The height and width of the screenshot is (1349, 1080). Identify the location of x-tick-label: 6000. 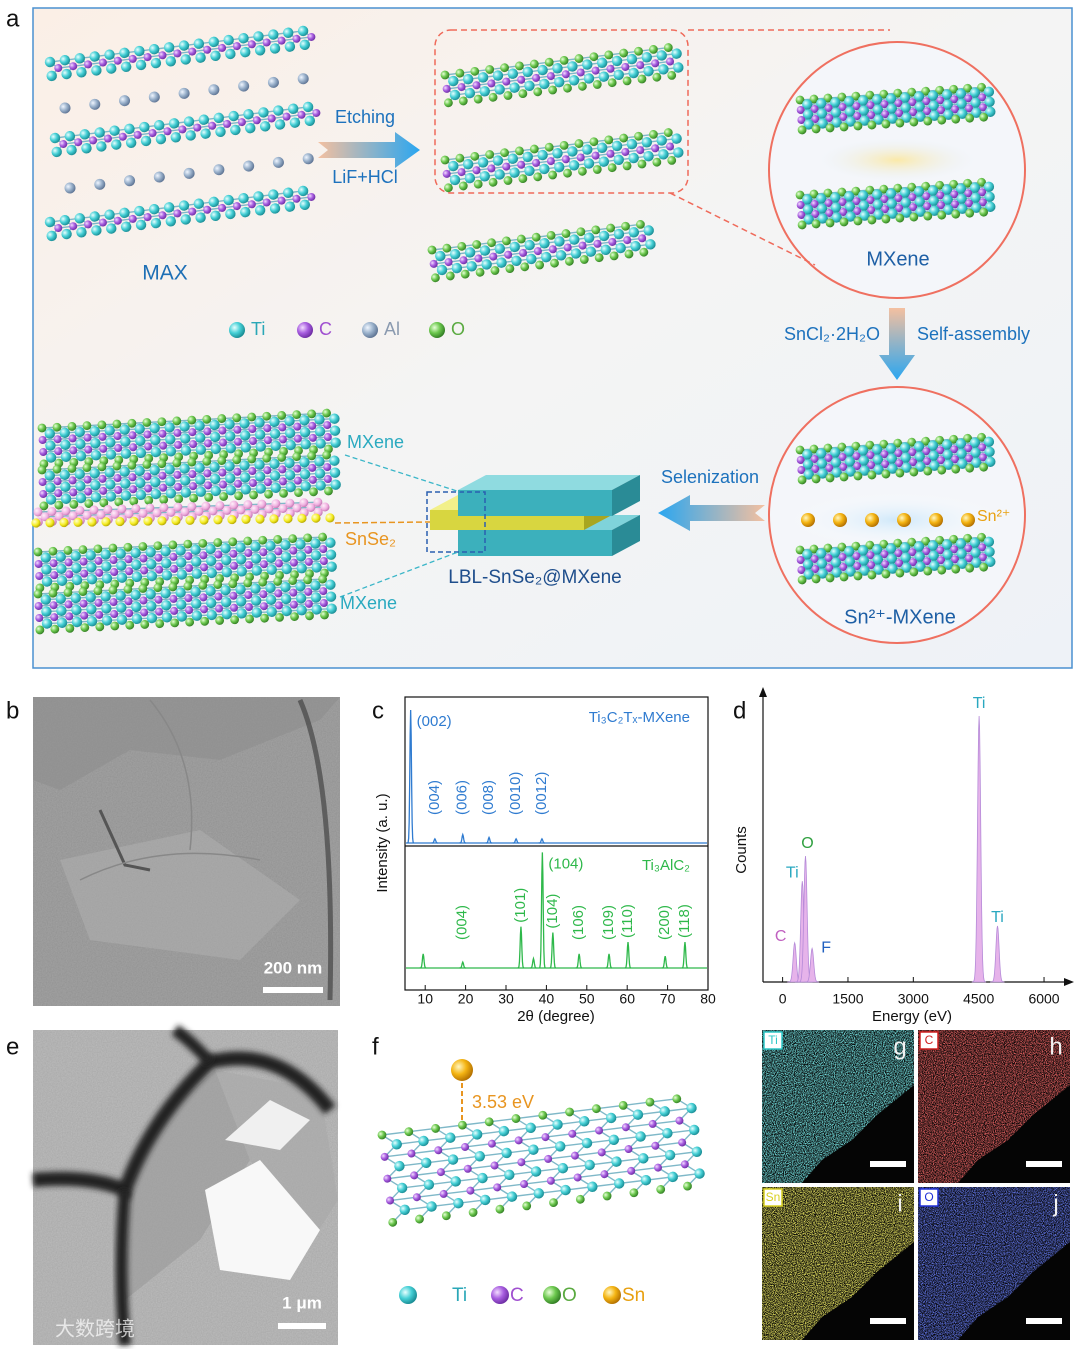
(1043, 999).